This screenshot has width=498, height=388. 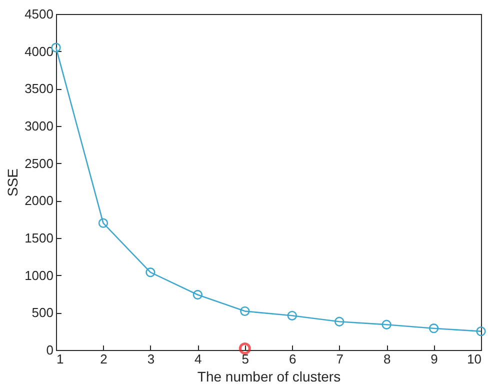 I want to click on x-tick-label: 9, so click(x=434, y=359).